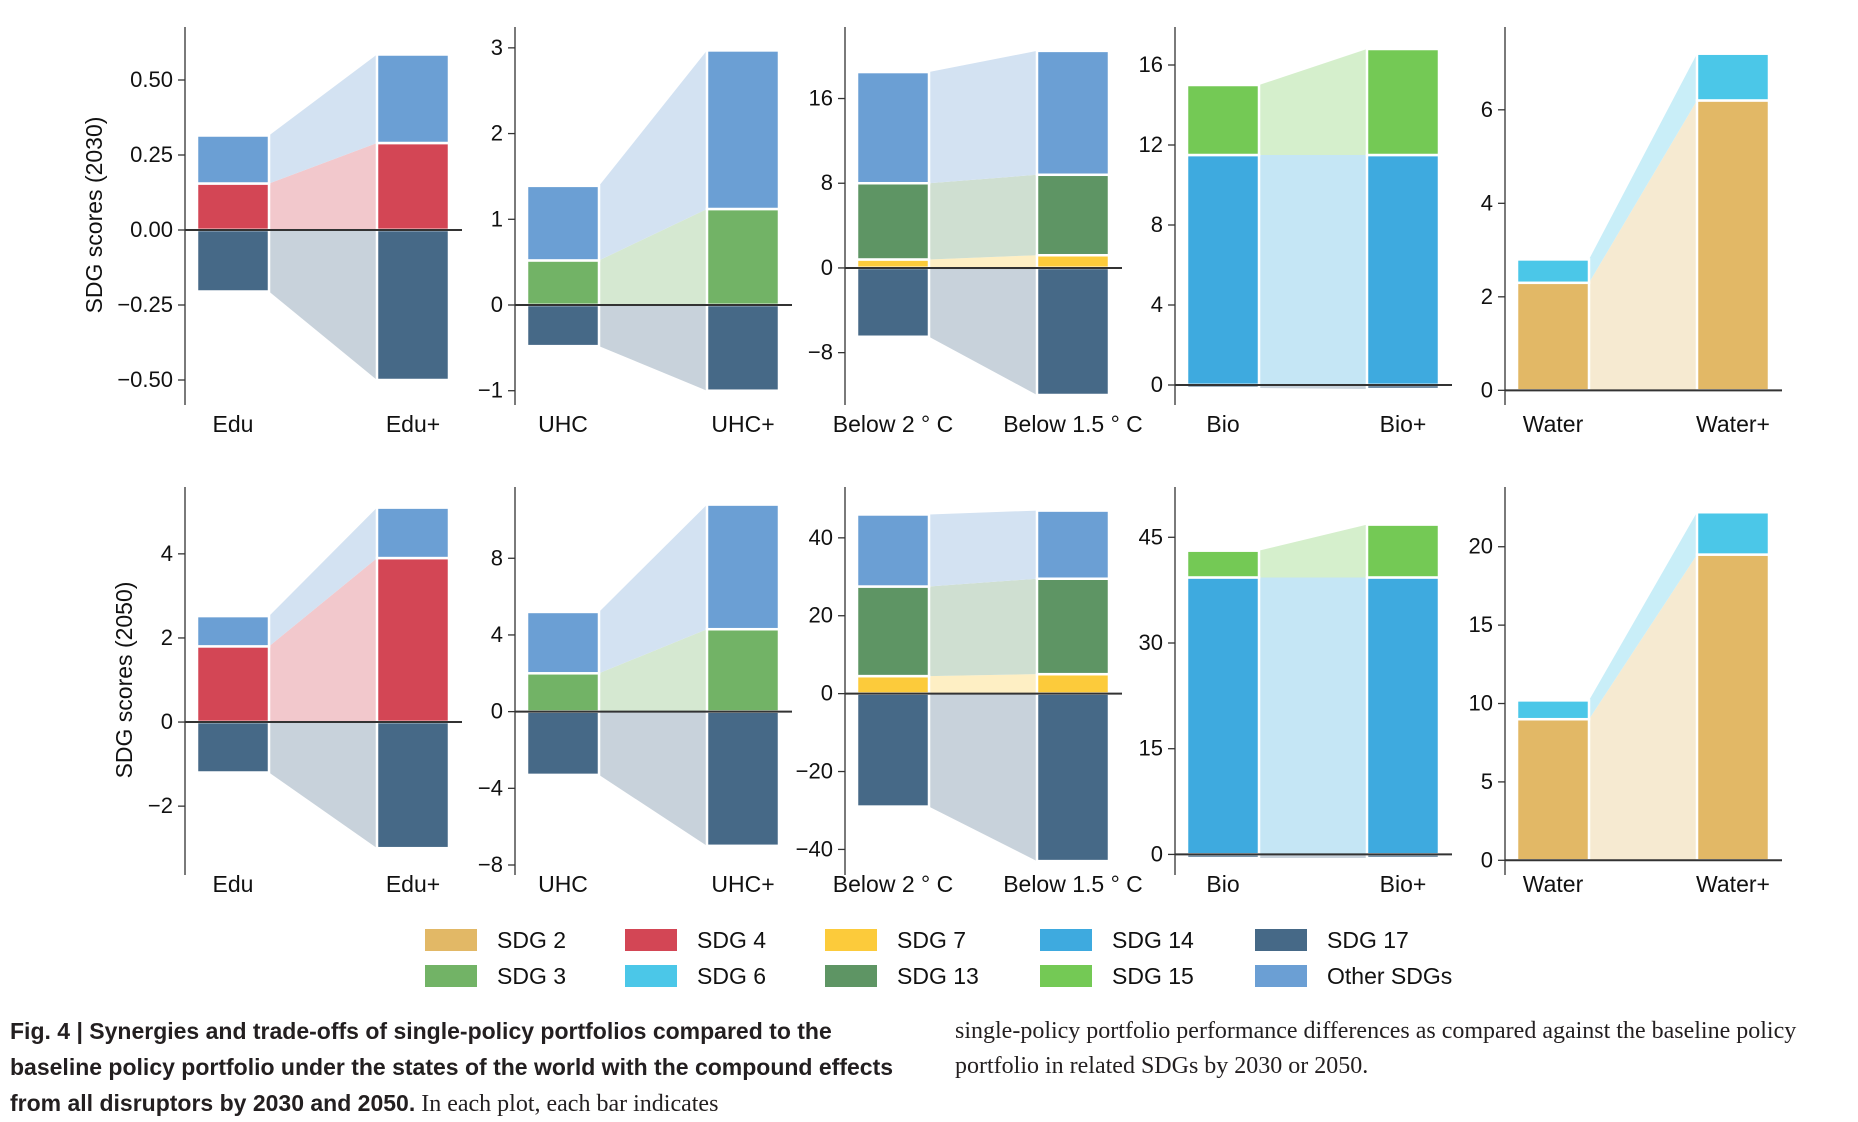 This screenshot has width=1858, height=1122. Describe the element at coordinates (821, 98) in the screenshot. I see `y-tick-label: 16` at that location.